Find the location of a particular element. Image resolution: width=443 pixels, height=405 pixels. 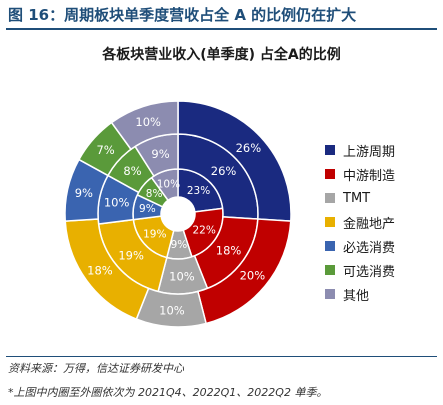

legend-label: 其他 is located at coordinates (356, 296).